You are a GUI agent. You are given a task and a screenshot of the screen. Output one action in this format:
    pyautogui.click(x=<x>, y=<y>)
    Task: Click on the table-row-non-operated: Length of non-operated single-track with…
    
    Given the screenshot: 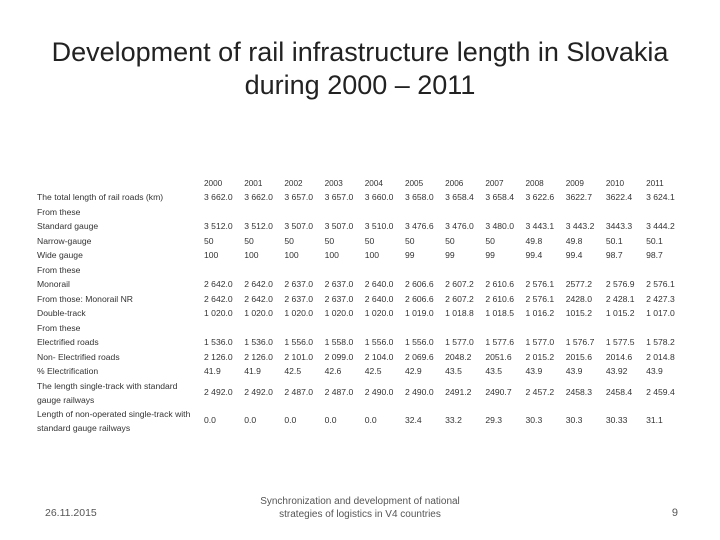 What is the action you would take?
    pyautogui.click(x=360, y=421)
    